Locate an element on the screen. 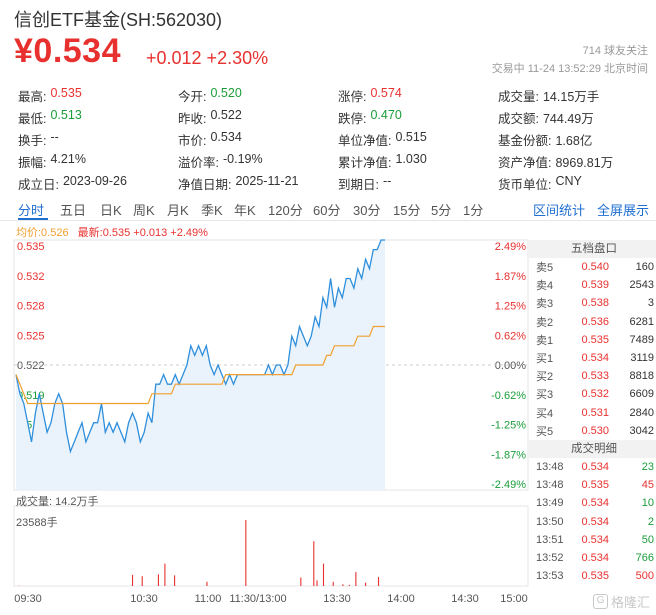 Image resolution: width=656 pixels, height=615 pixels. pct-tick-label: 0.00% is located at coordinates (510, 366).